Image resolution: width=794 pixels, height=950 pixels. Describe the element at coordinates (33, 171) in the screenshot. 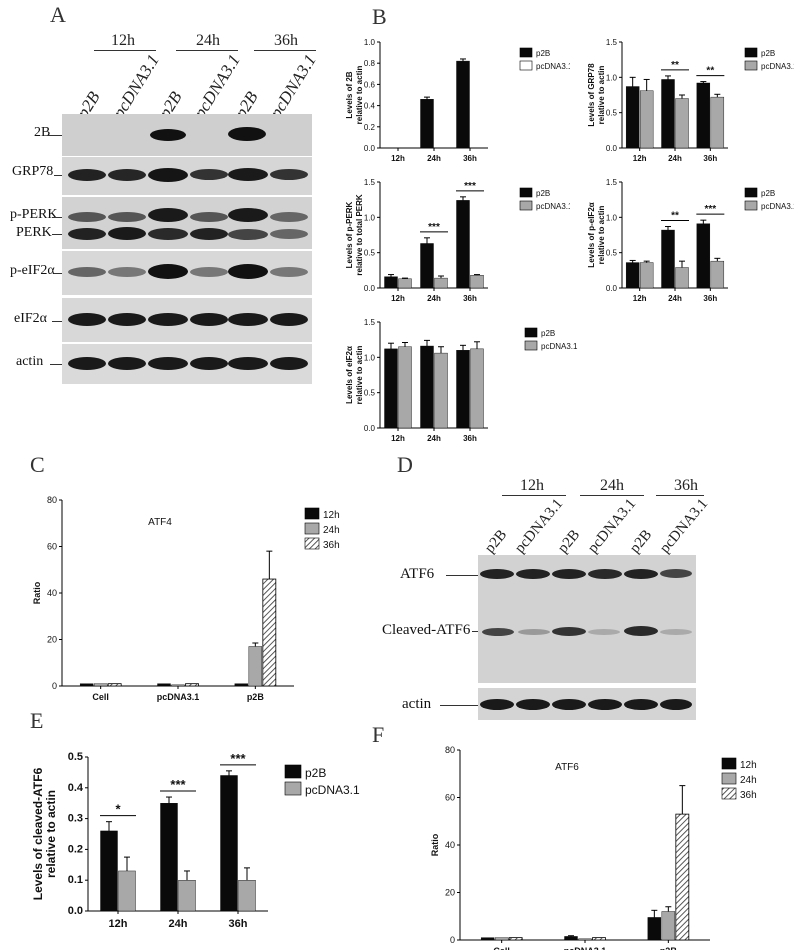

I see `row-label-grp78: GRP78` at that location.